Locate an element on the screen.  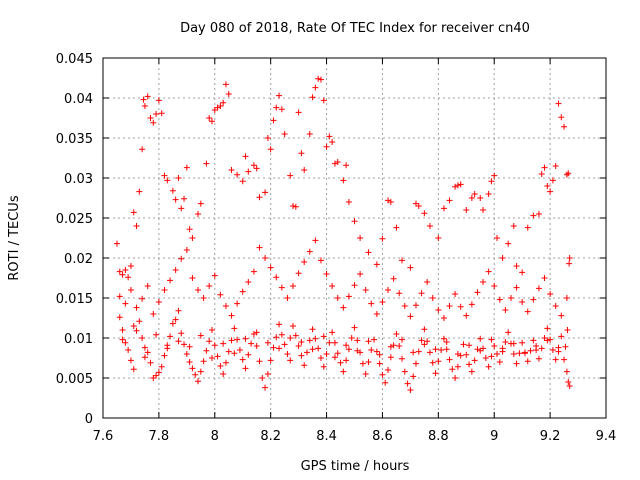
x-tick-label: 9 is located at coordinates (494, 436).